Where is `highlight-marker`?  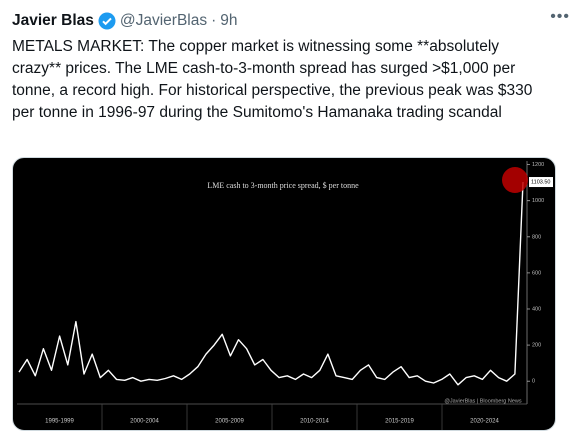 highlight-marker is located at coordinates (515, 180).